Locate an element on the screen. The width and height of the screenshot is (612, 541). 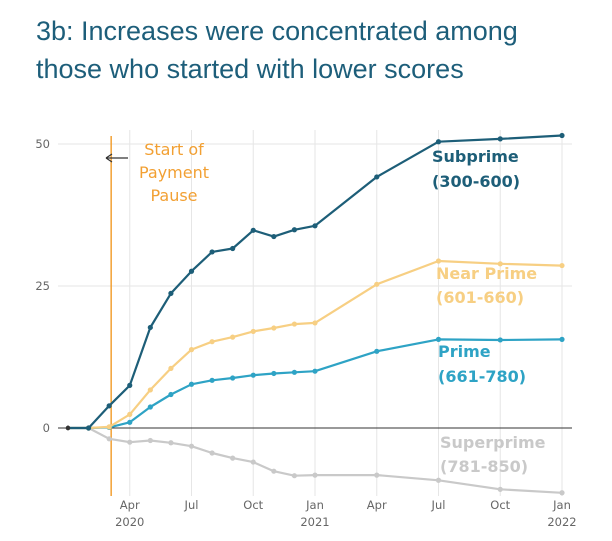
annotation-arrowhead is located at coordinates (109, 158).